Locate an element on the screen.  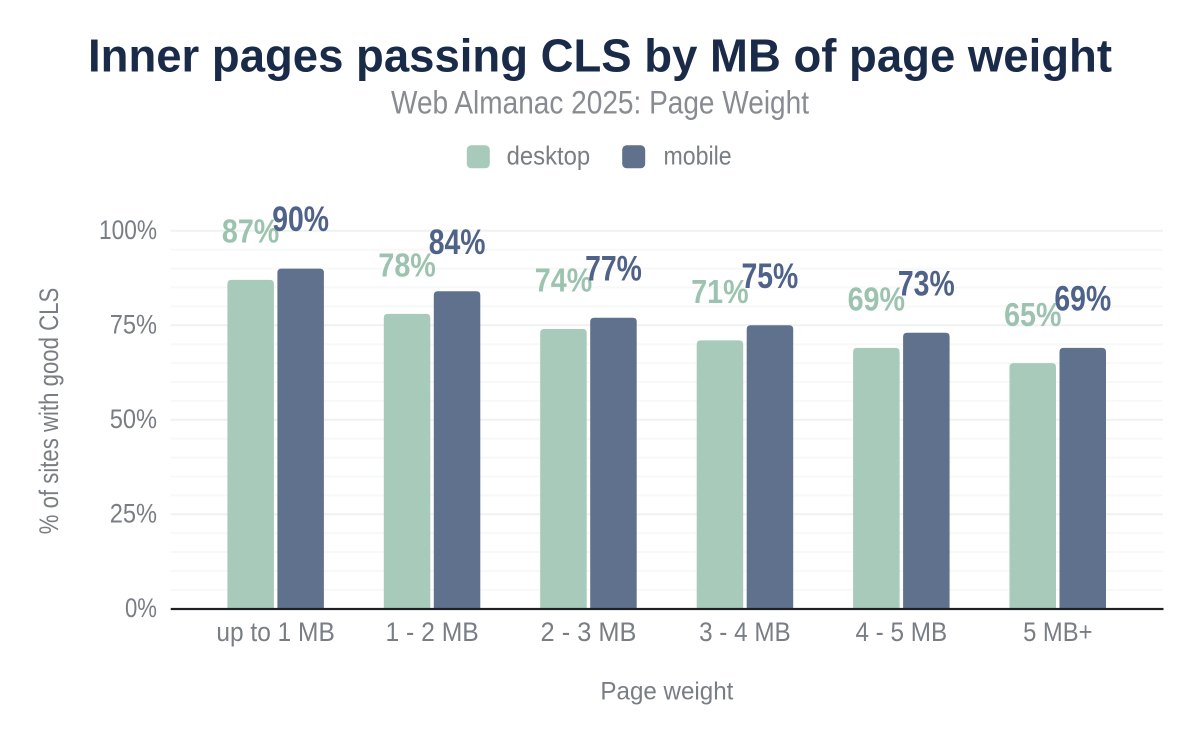
svg-text: 65% is located at coordinates (1032, 315).